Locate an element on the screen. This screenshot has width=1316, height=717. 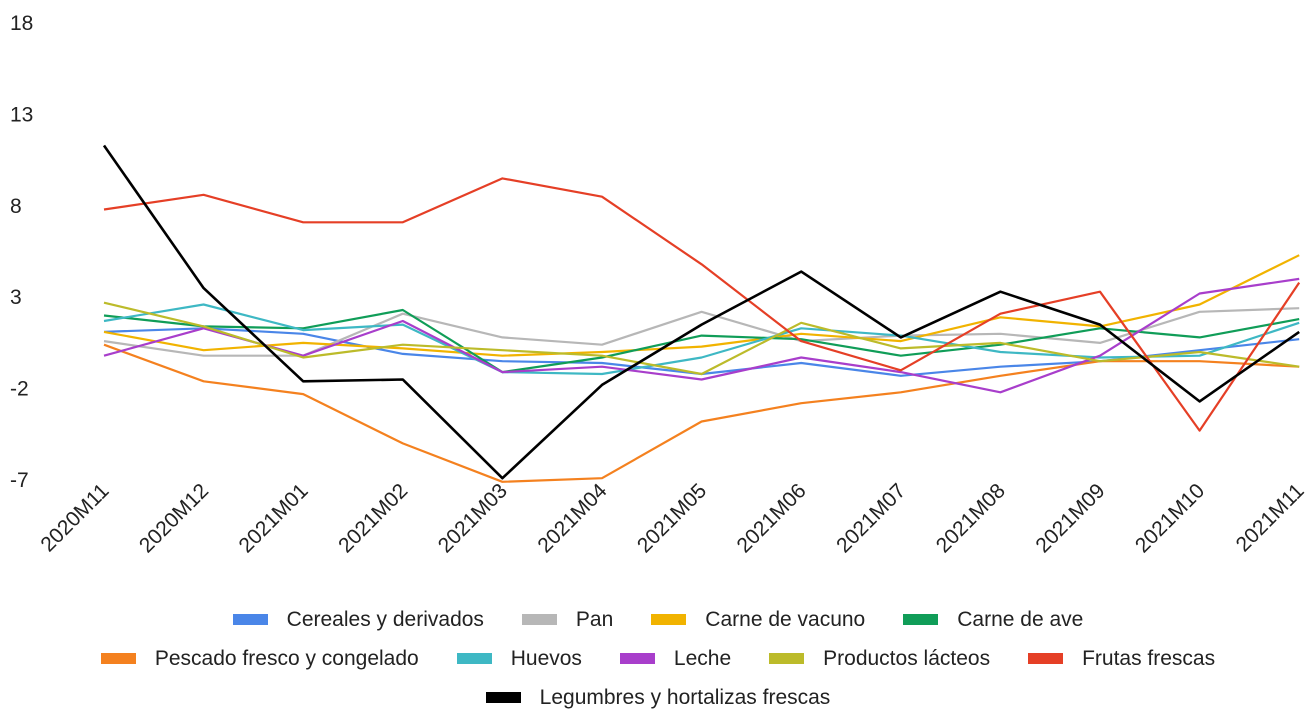
x-tick-label: 2021M08 is located at coordinates (971, 518).